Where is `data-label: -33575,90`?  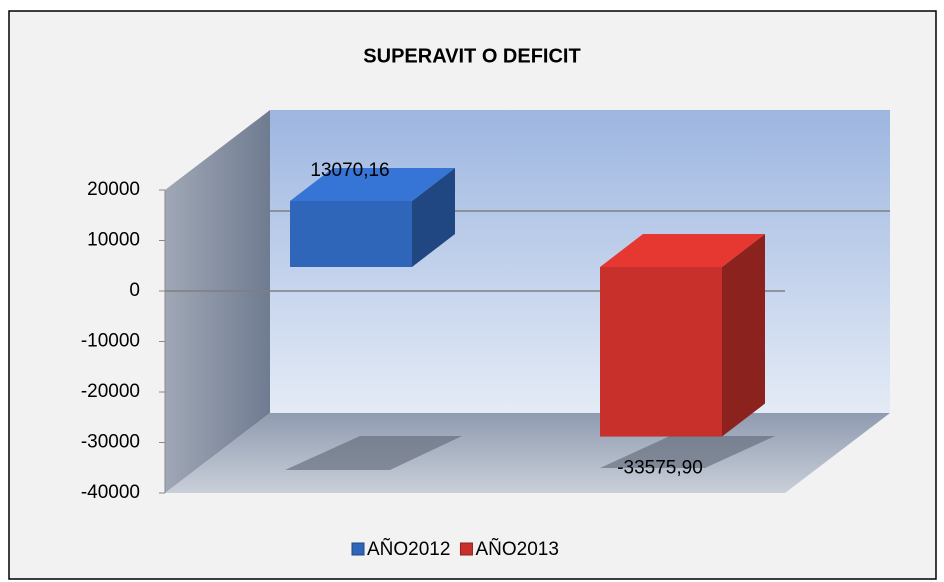 data-label: -33575,90 is located at coordinates (660, 468).